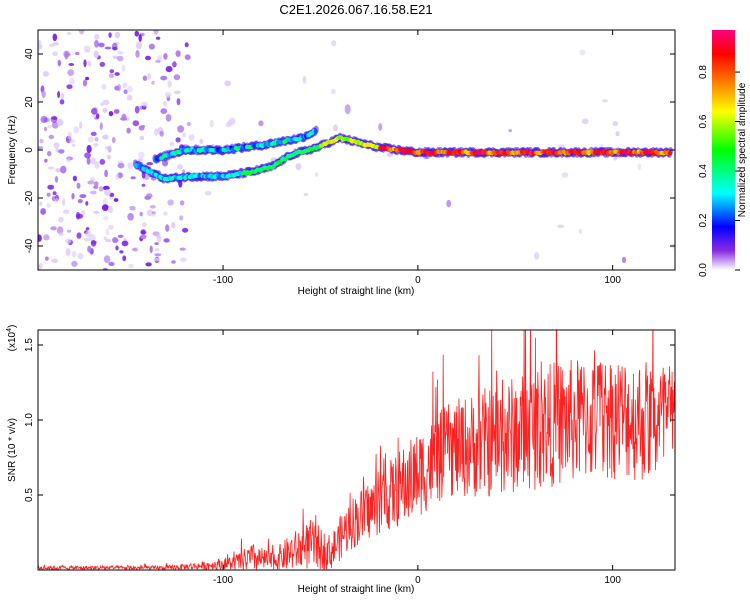  What do you see at coordinates (742, 149) in the screenshot?
I see `colorbar-label: Normalized spectral amplitude` at bounding box center [742, 149].